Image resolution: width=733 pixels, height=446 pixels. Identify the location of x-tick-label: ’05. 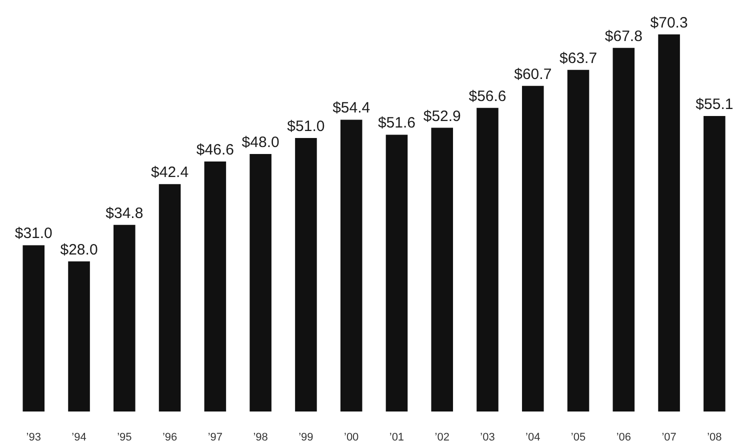
(578, 438).